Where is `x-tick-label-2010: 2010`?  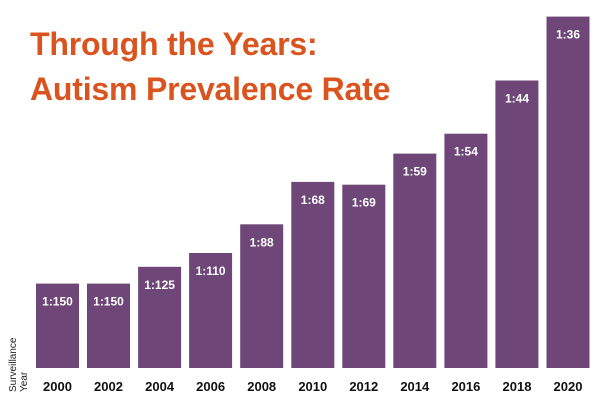 x-tick-label-2010: 2010 is located at coordinates (312, 386).